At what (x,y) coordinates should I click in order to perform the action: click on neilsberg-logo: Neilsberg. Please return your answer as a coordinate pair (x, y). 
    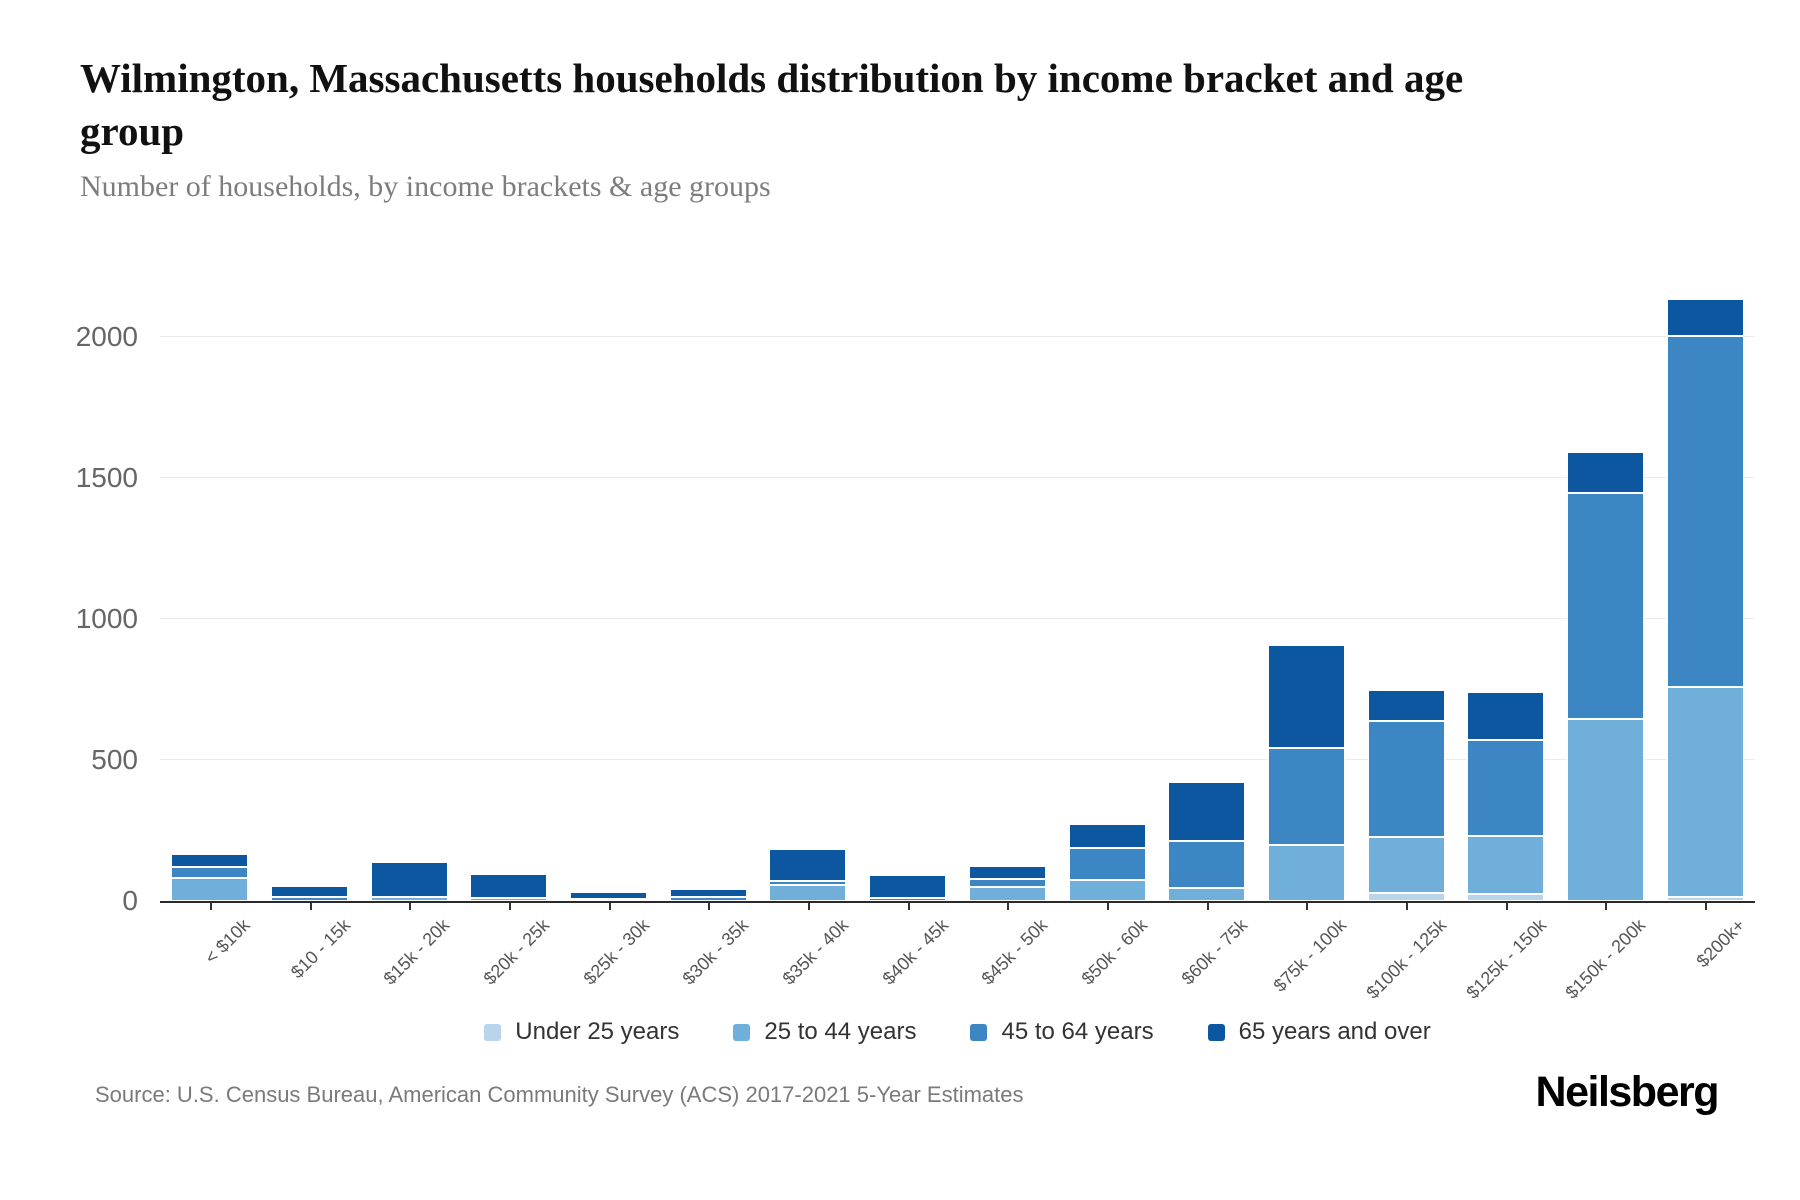
    Looking at the image, I should click on (1627, 1092).